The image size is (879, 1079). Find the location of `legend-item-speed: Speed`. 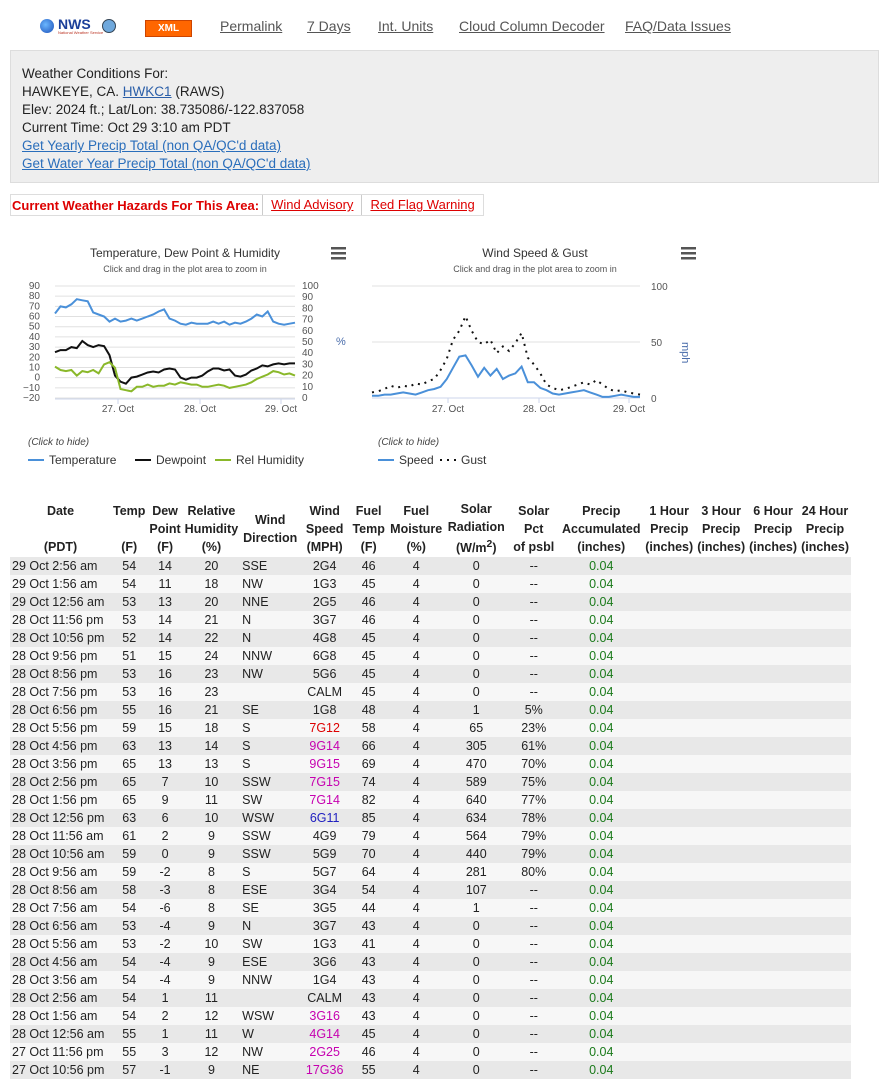

legend-item-speed: Speed is located at coordinates (406, 460).